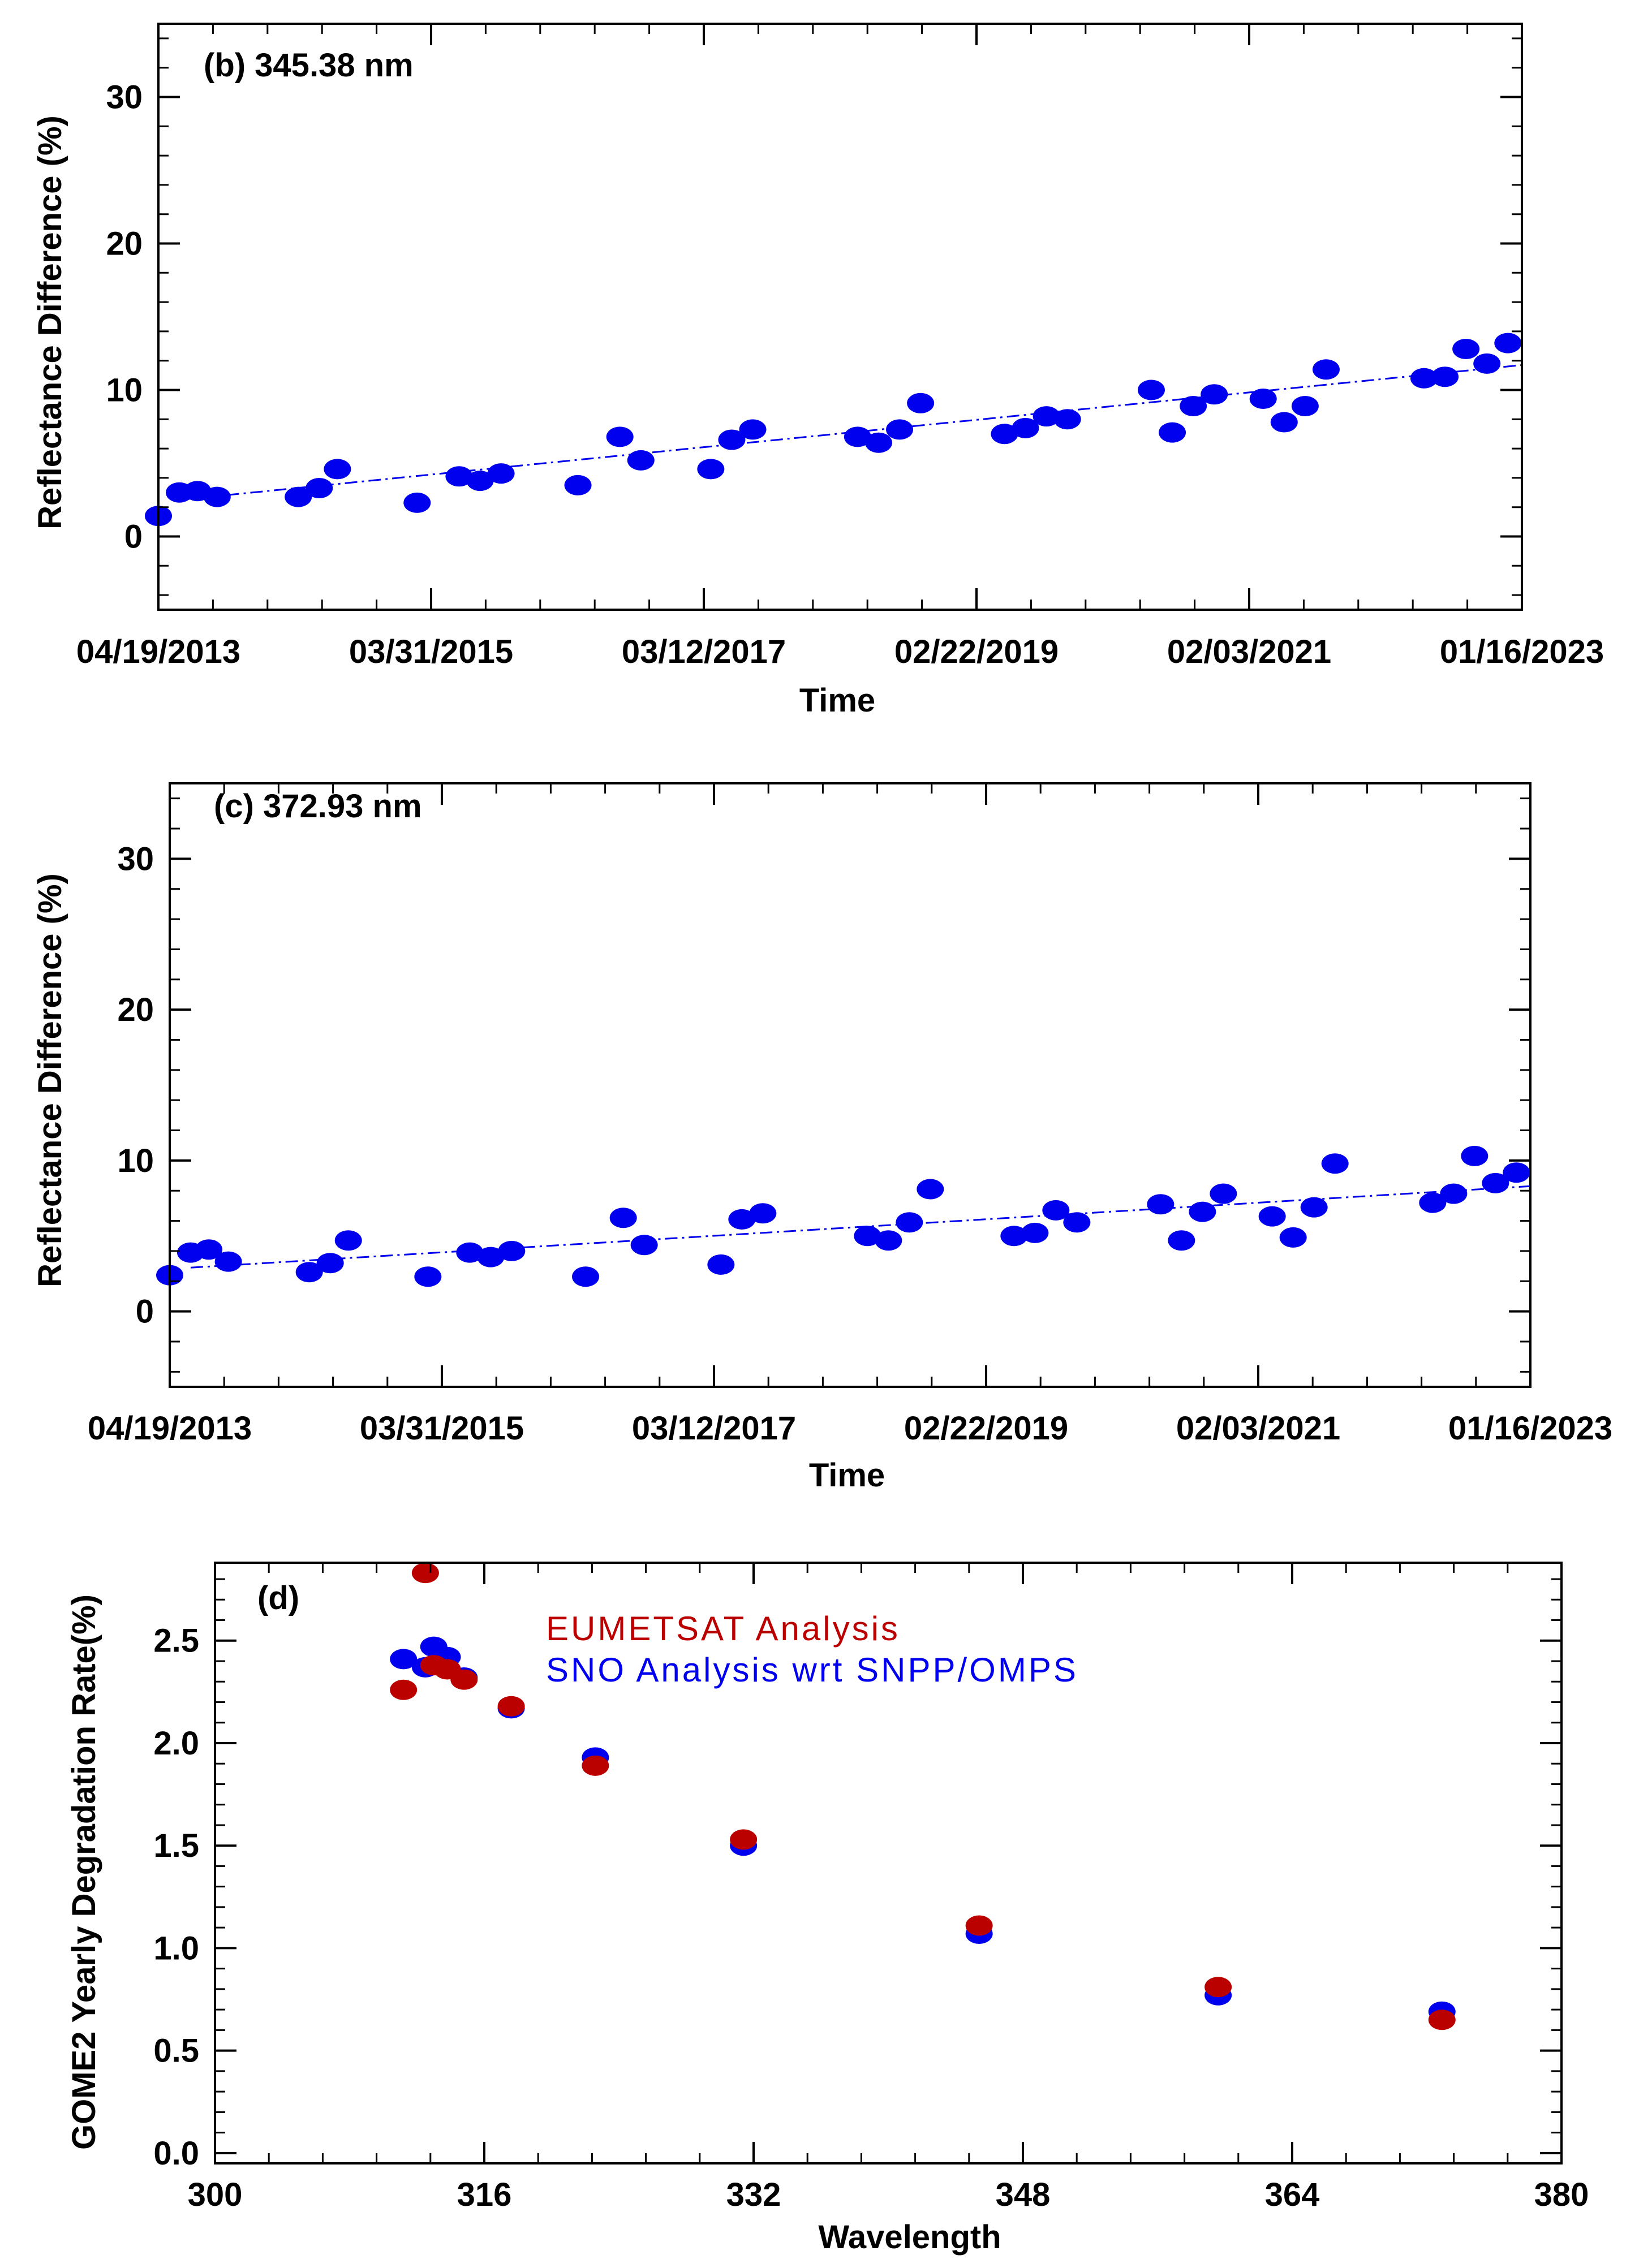  I want to click on panel-c-xtick-label: 01/16/2023, so click(1530, 1428).